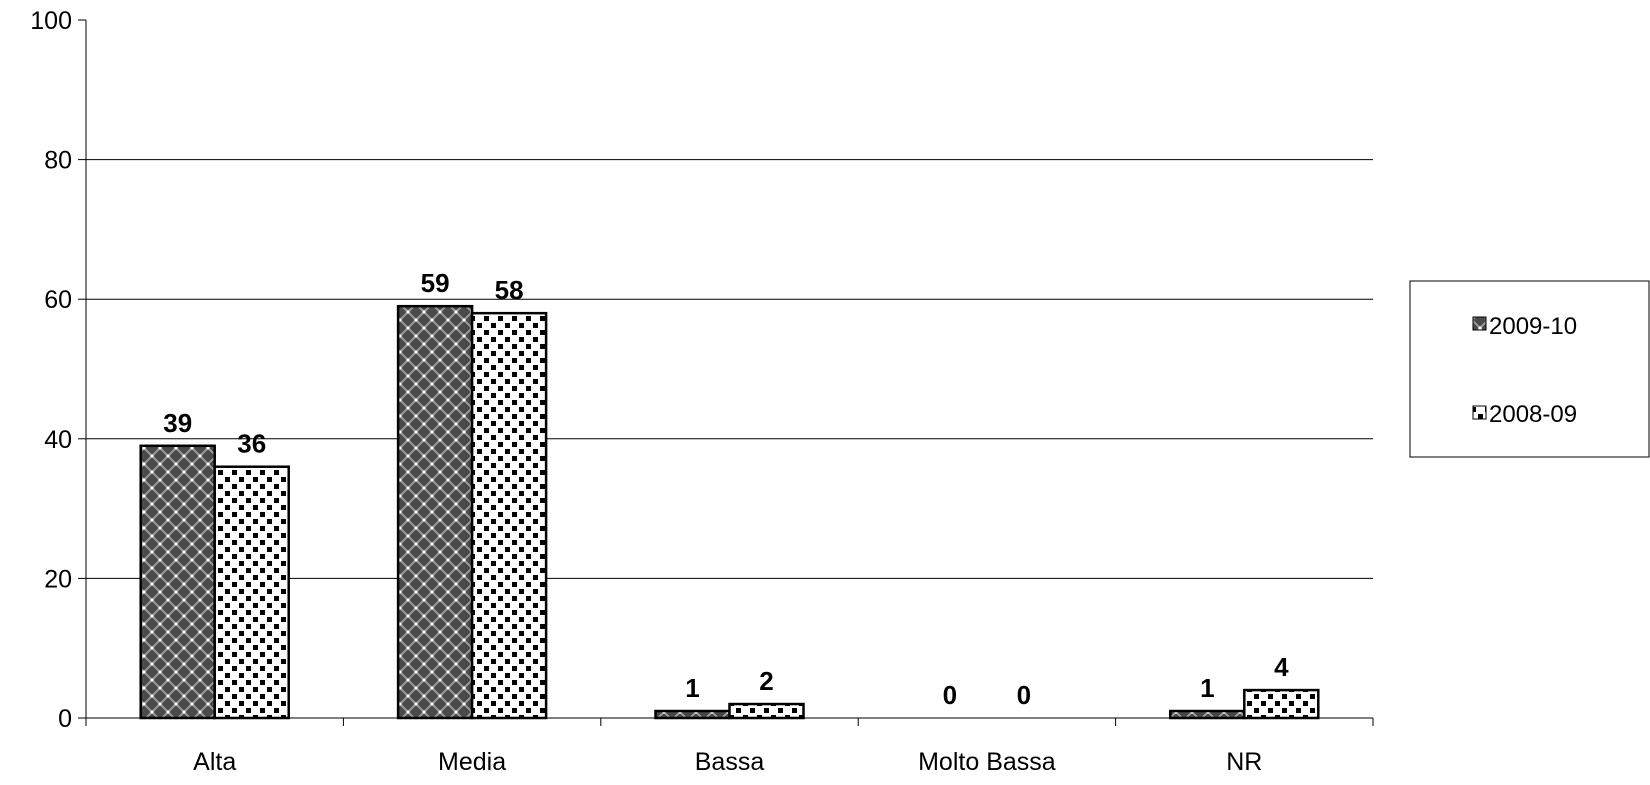  I want to click on bar-2008-09-NR, so click(1281, 704).